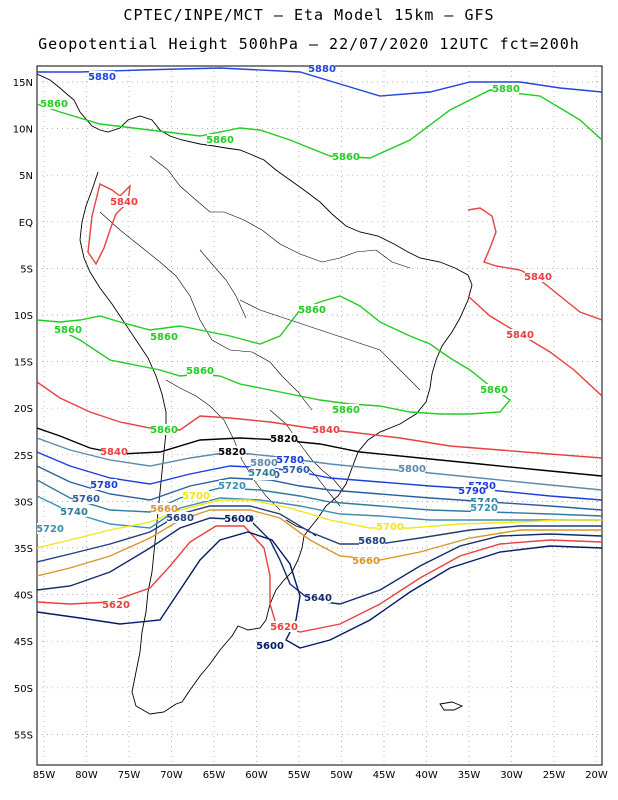 The image size is (618, 800). What do you see at coordinates (534, 264) in the screenshot?
I see `contour-5840-east-upper` at bounding box center [534, 264].